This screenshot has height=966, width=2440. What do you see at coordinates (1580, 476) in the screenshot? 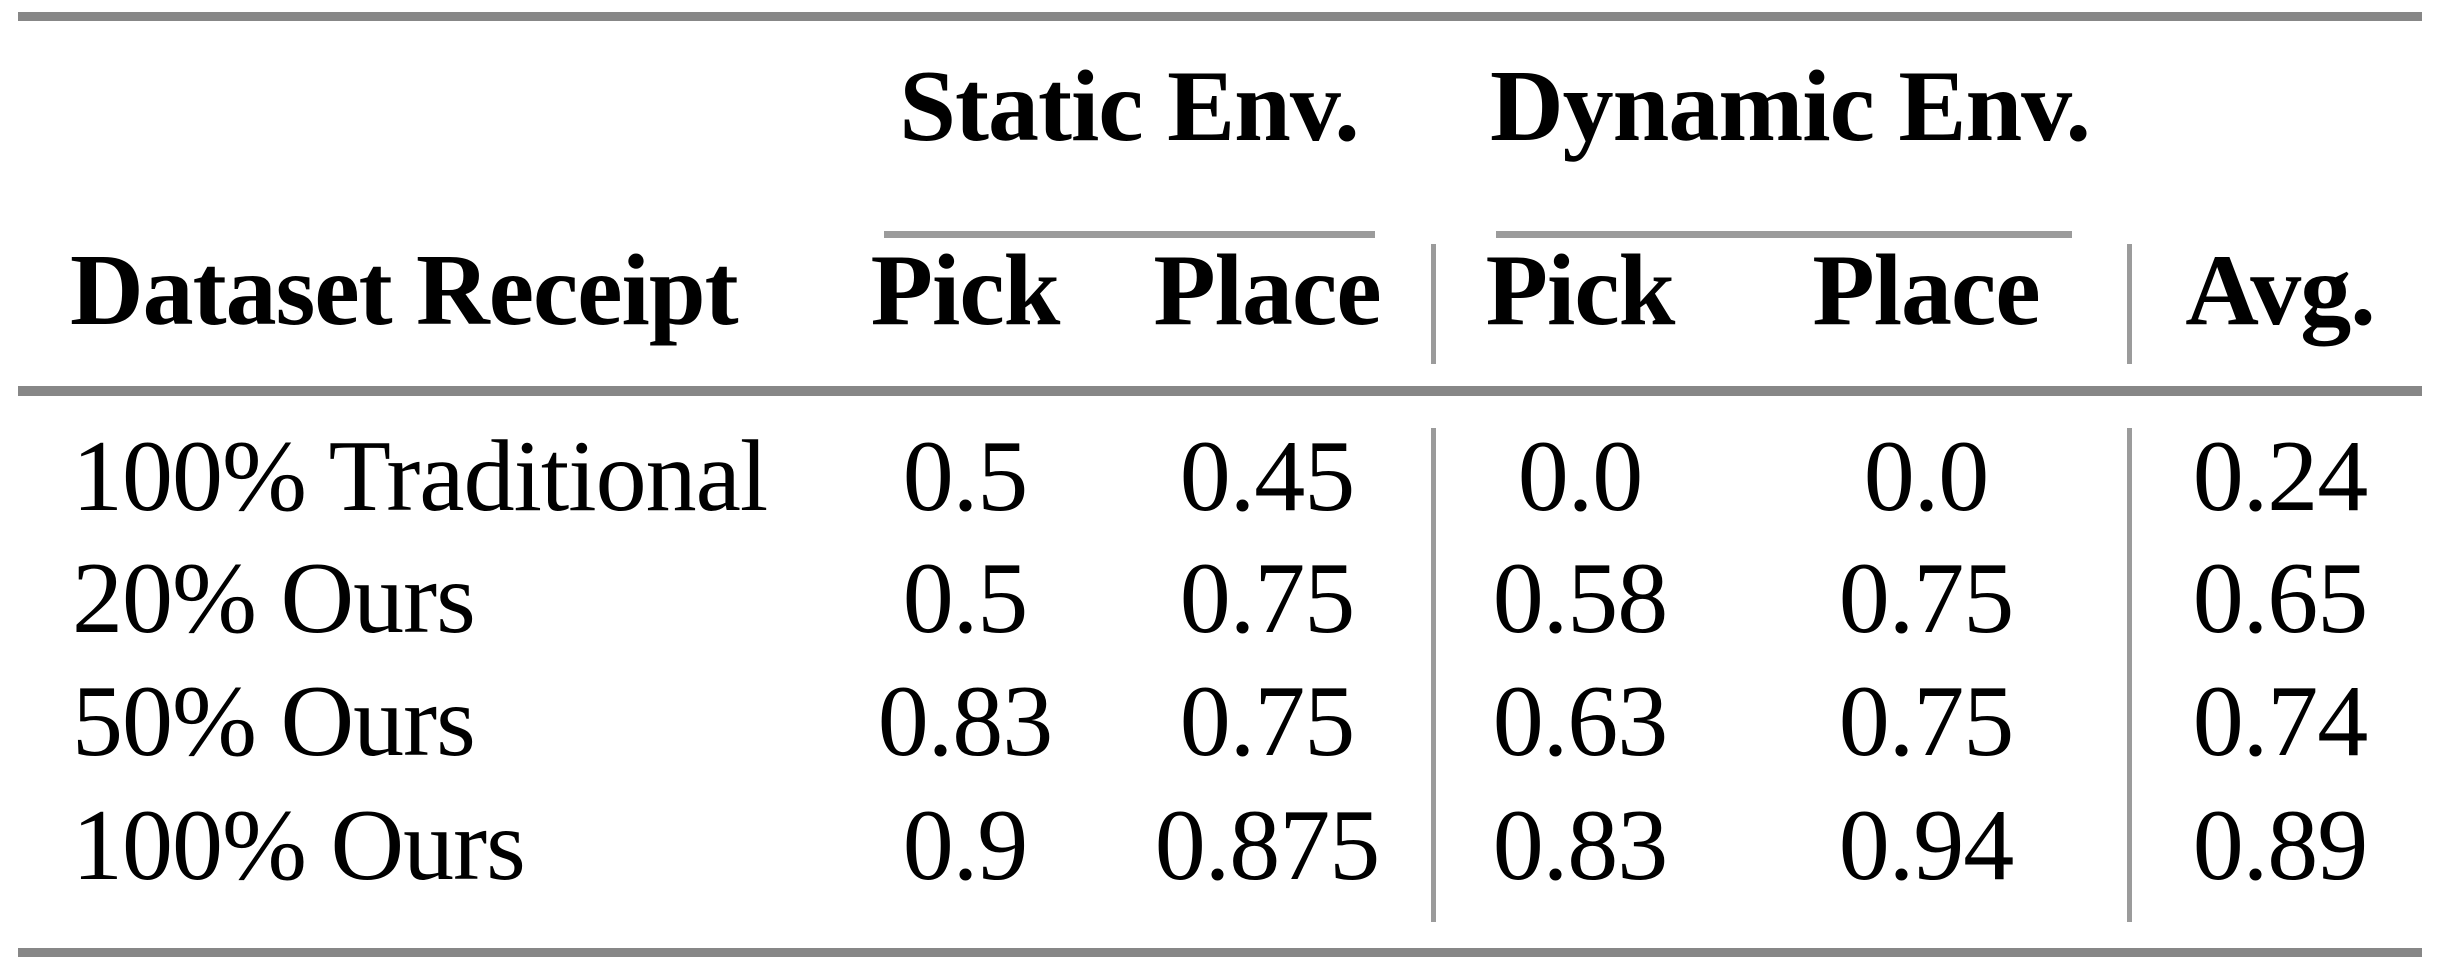
I see `row-0-dynamic-pick: 0.0` at bounding box center [1580, 476].